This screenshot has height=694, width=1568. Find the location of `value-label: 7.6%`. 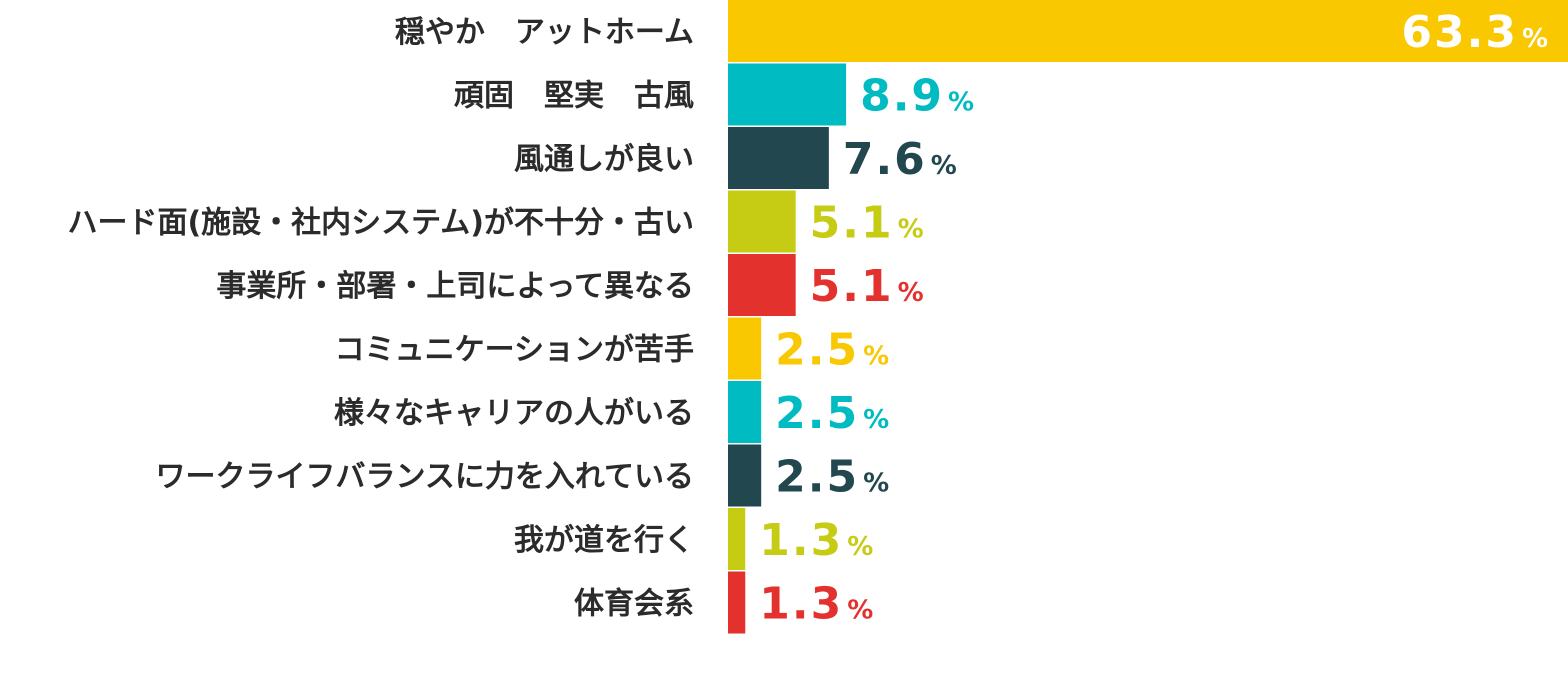

value-label: 7.6% is located at coordinates (900, 159).